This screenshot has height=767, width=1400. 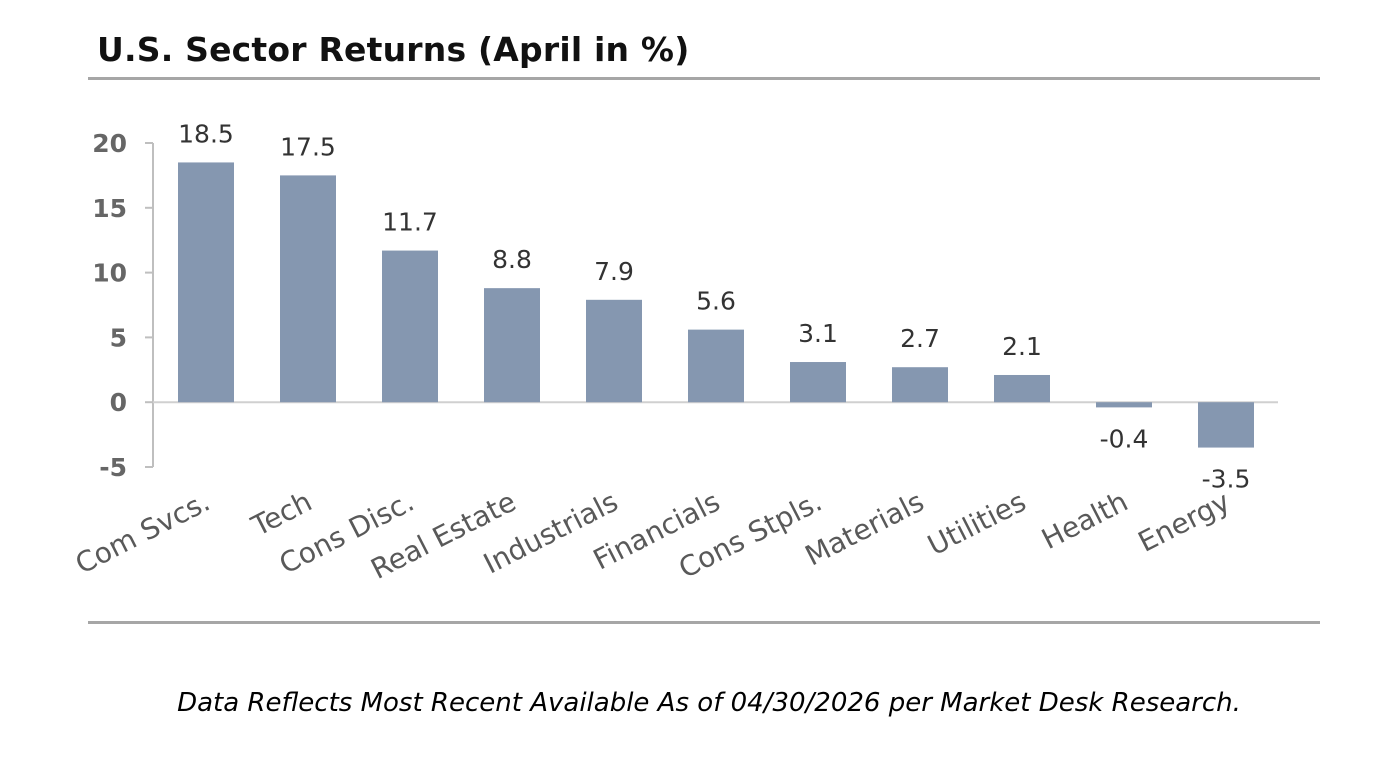 What do you see at coordinates (1124, 438) in the screenshot?
I see `data-label: -0.4` at bounding box center [1124, 438].